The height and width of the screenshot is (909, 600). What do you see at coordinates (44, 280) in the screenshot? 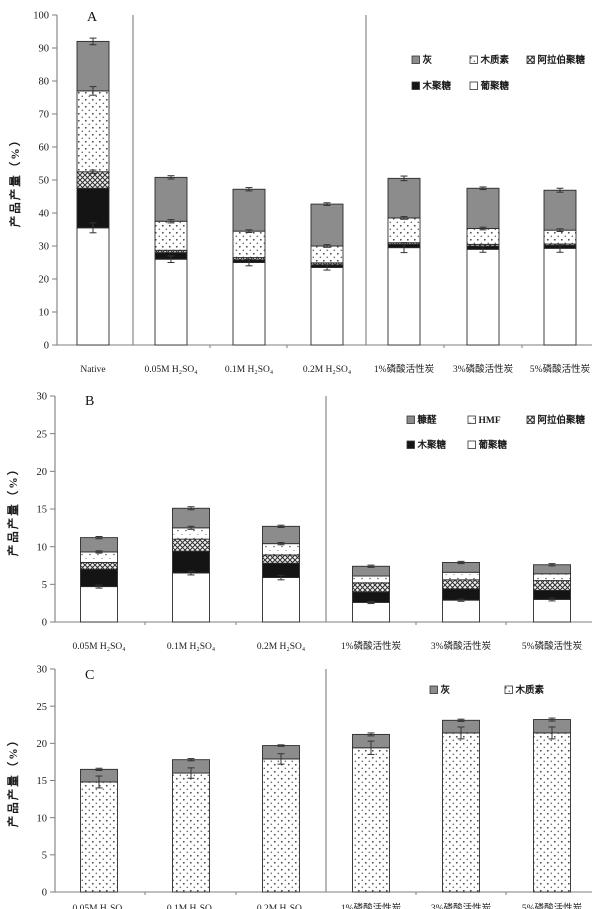
I see `y-axis-tick-label: 20` at bounding box center [44, 280].